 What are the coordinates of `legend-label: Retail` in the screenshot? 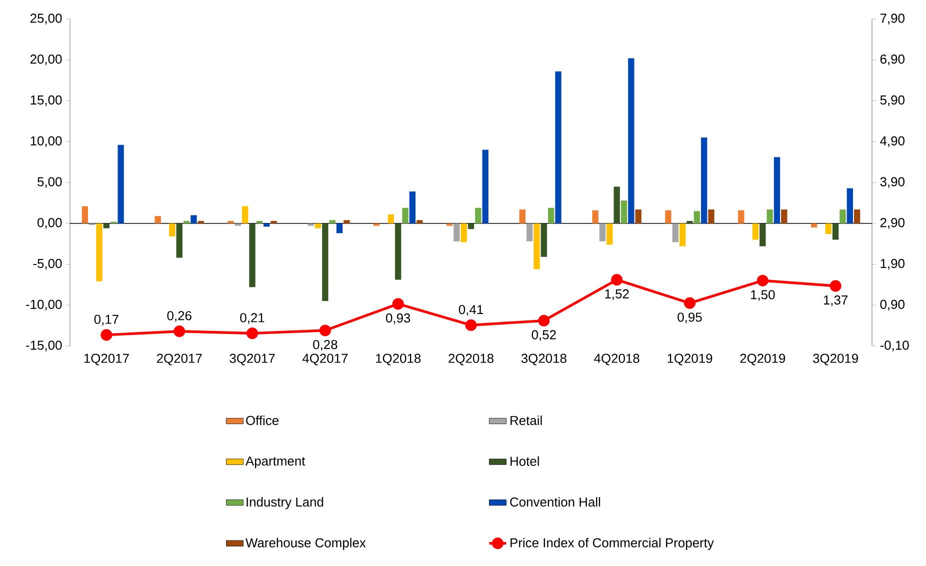 It's located at (526, 421).